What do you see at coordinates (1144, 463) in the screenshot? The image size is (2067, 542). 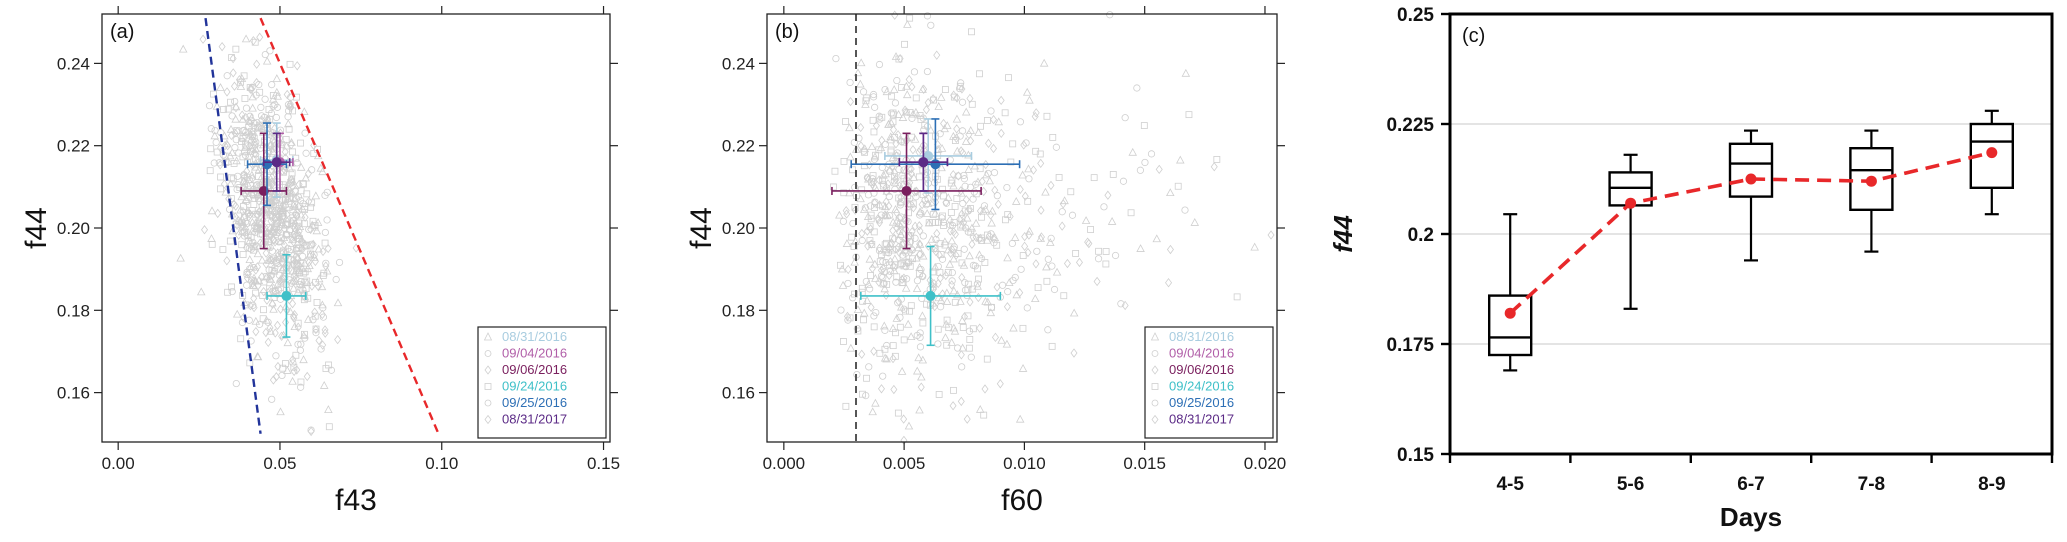 I see `x-tick-label: 0.015` at bounding box center [1144, 463].